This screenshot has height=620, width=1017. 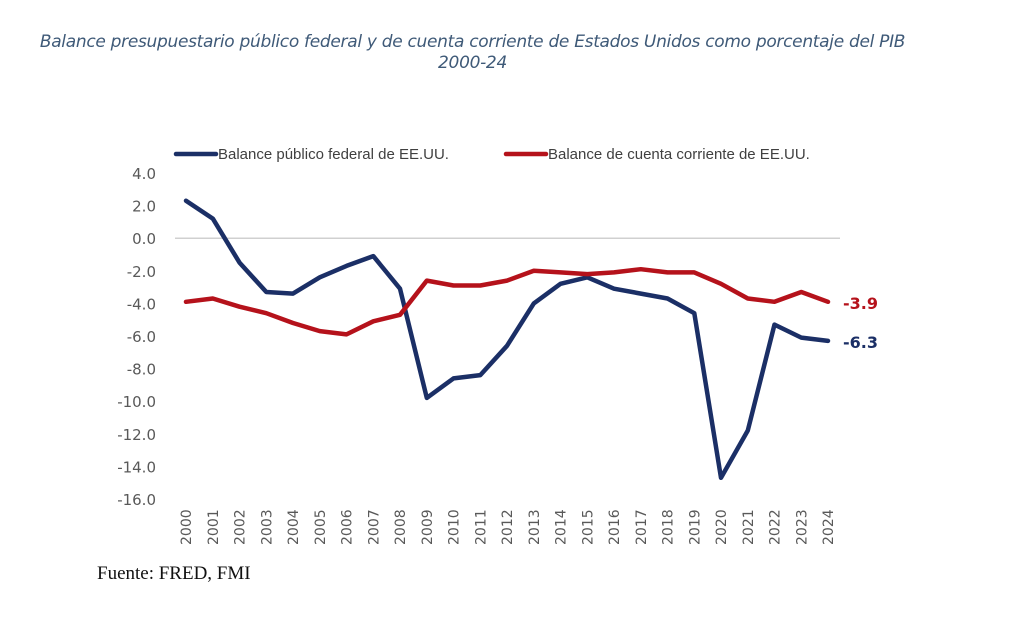 I want to click on x-tick-label: 2010, so click(x=455, y=527).